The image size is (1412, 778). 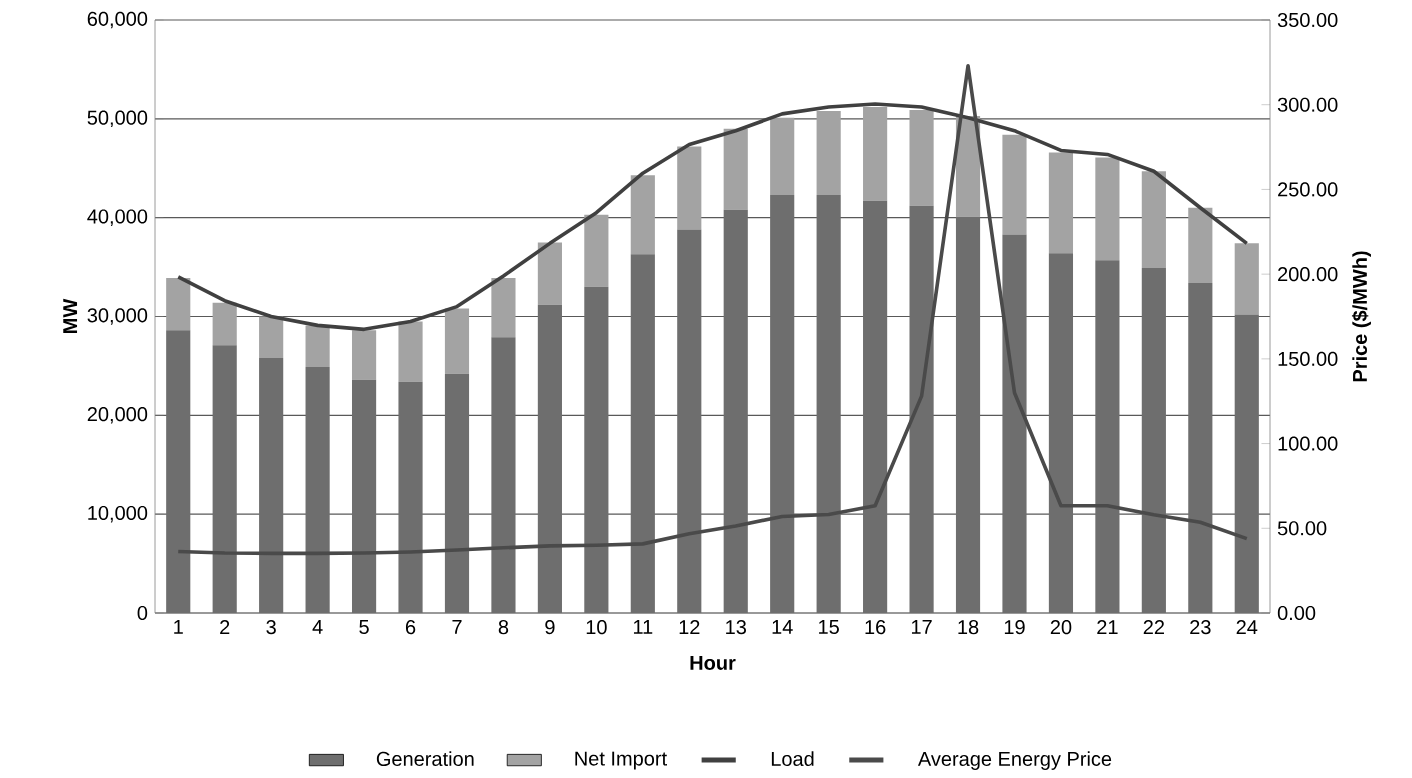 I want to click on x-tick-label: 23, so click(x=1200, y=627).